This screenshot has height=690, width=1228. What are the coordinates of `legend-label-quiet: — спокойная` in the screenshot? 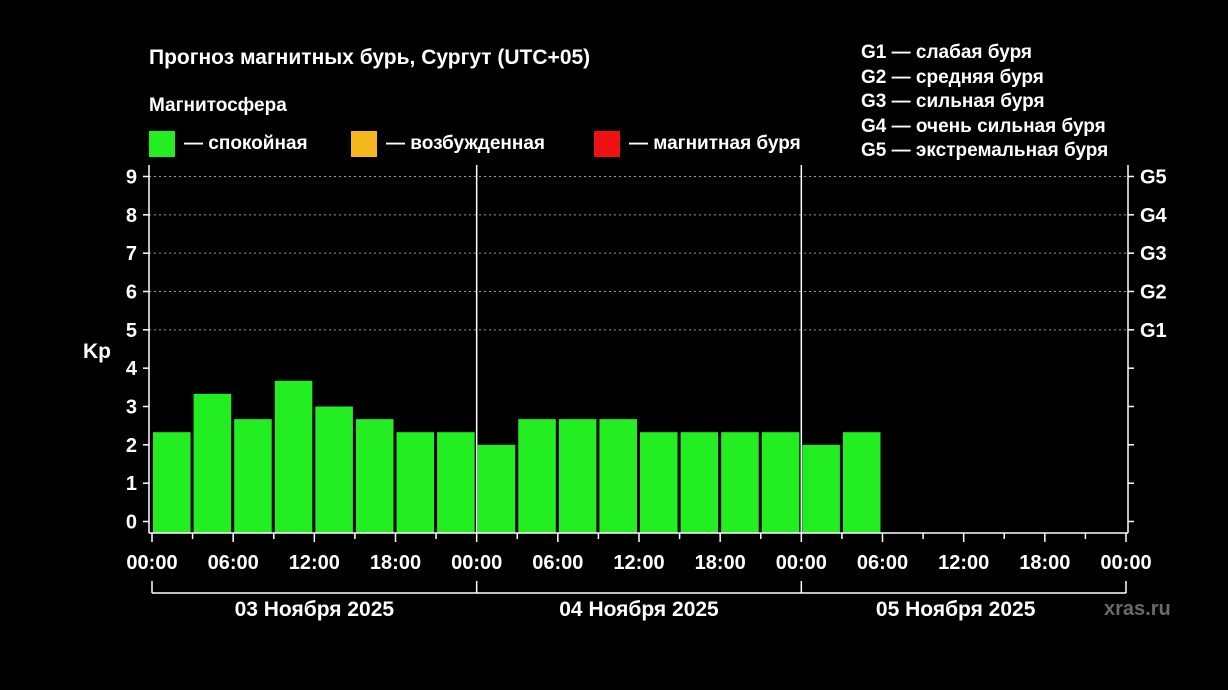 It's located at (246, 143).